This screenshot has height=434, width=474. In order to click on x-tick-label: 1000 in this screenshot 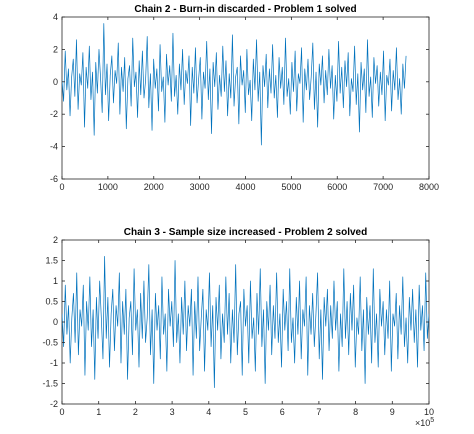, I will do `click(108, 187)`.